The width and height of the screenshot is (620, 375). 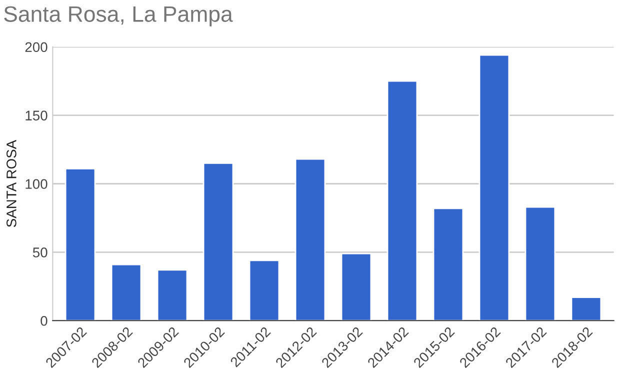 What do you see at coordinates (44, 321) in the screenshot?
I see `y-tick-label: 0` at bounding box center [44, 321].